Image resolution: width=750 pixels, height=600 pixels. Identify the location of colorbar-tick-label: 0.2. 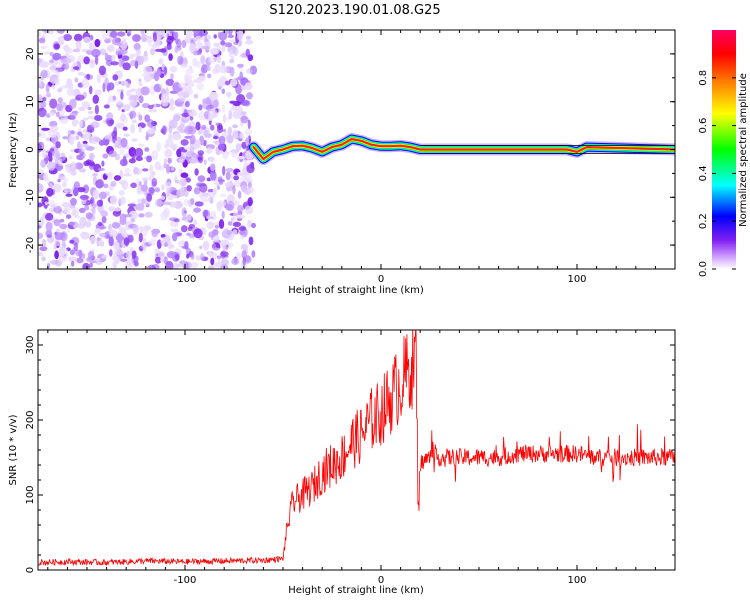
(703, 221).